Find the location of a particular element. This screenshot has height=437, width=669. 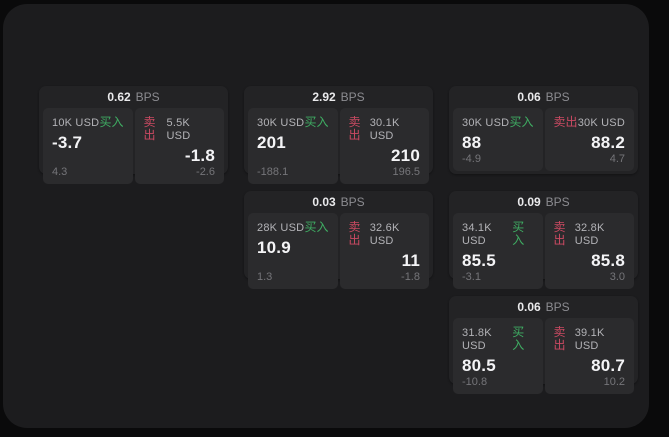

sell-price: 88.2 is located at coordinates (608, 142).